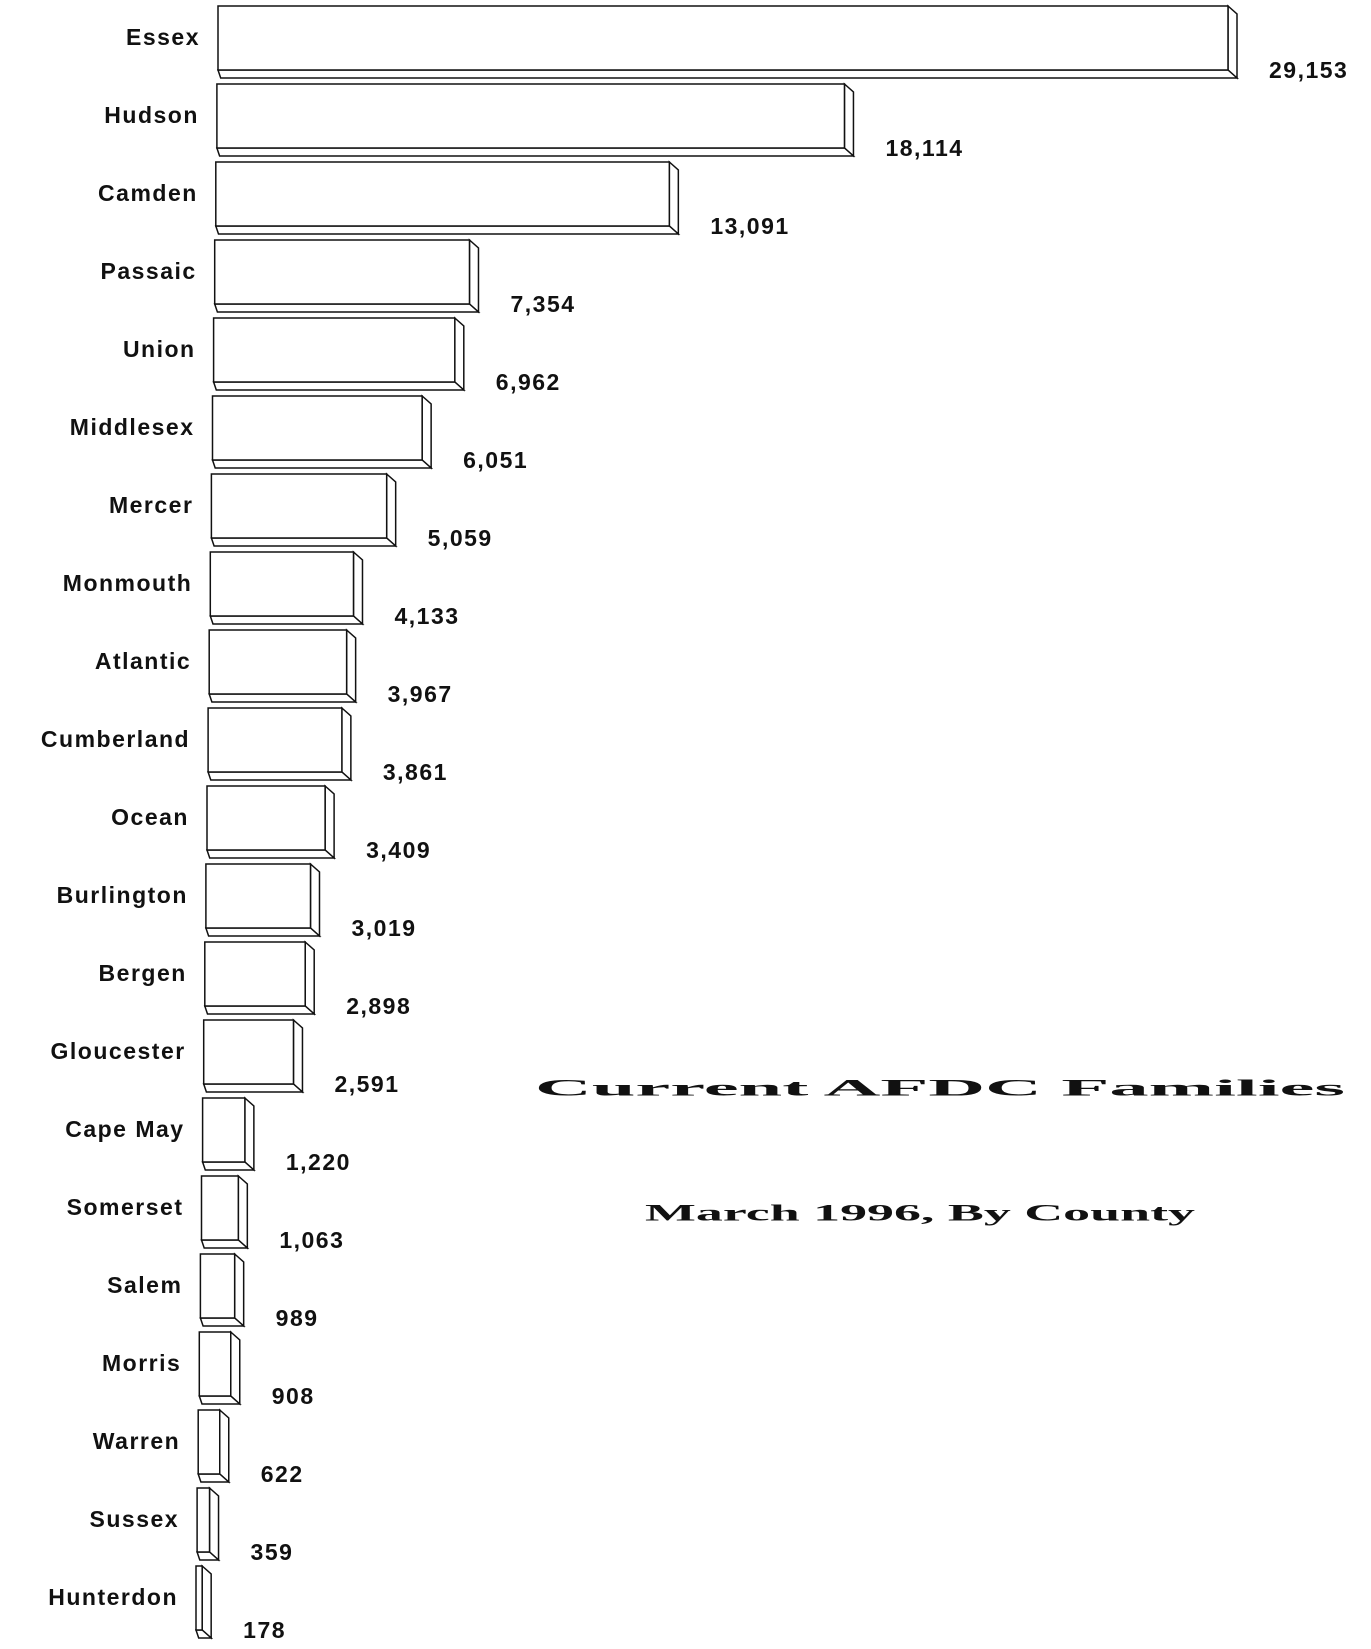 The image size is (1371, 1649). Describe the element at coordinates (293, 1396) in the screenshot. I see `value-label: 908` at that location.